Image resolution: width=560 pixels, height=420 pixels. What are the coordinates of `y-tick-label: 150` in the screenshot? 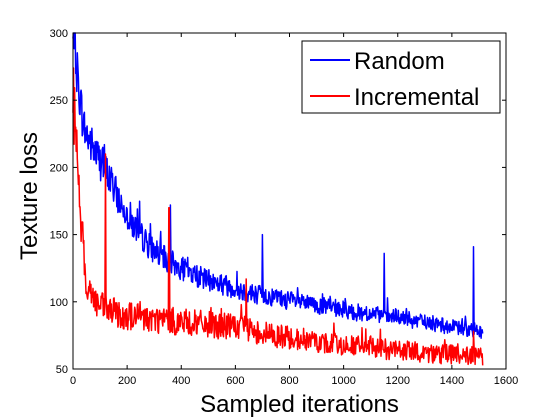 It's located at (59, 236).